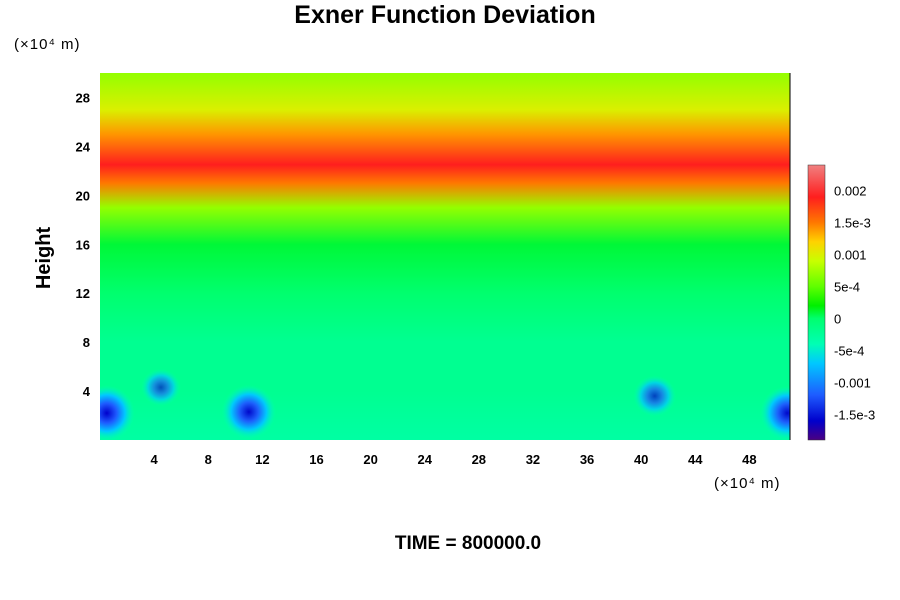  What do you see at coordinates (852, 223) in the screenshot?
I see `colorbar-tick-label: 1.5e-3` at bounding box center [852, 223].